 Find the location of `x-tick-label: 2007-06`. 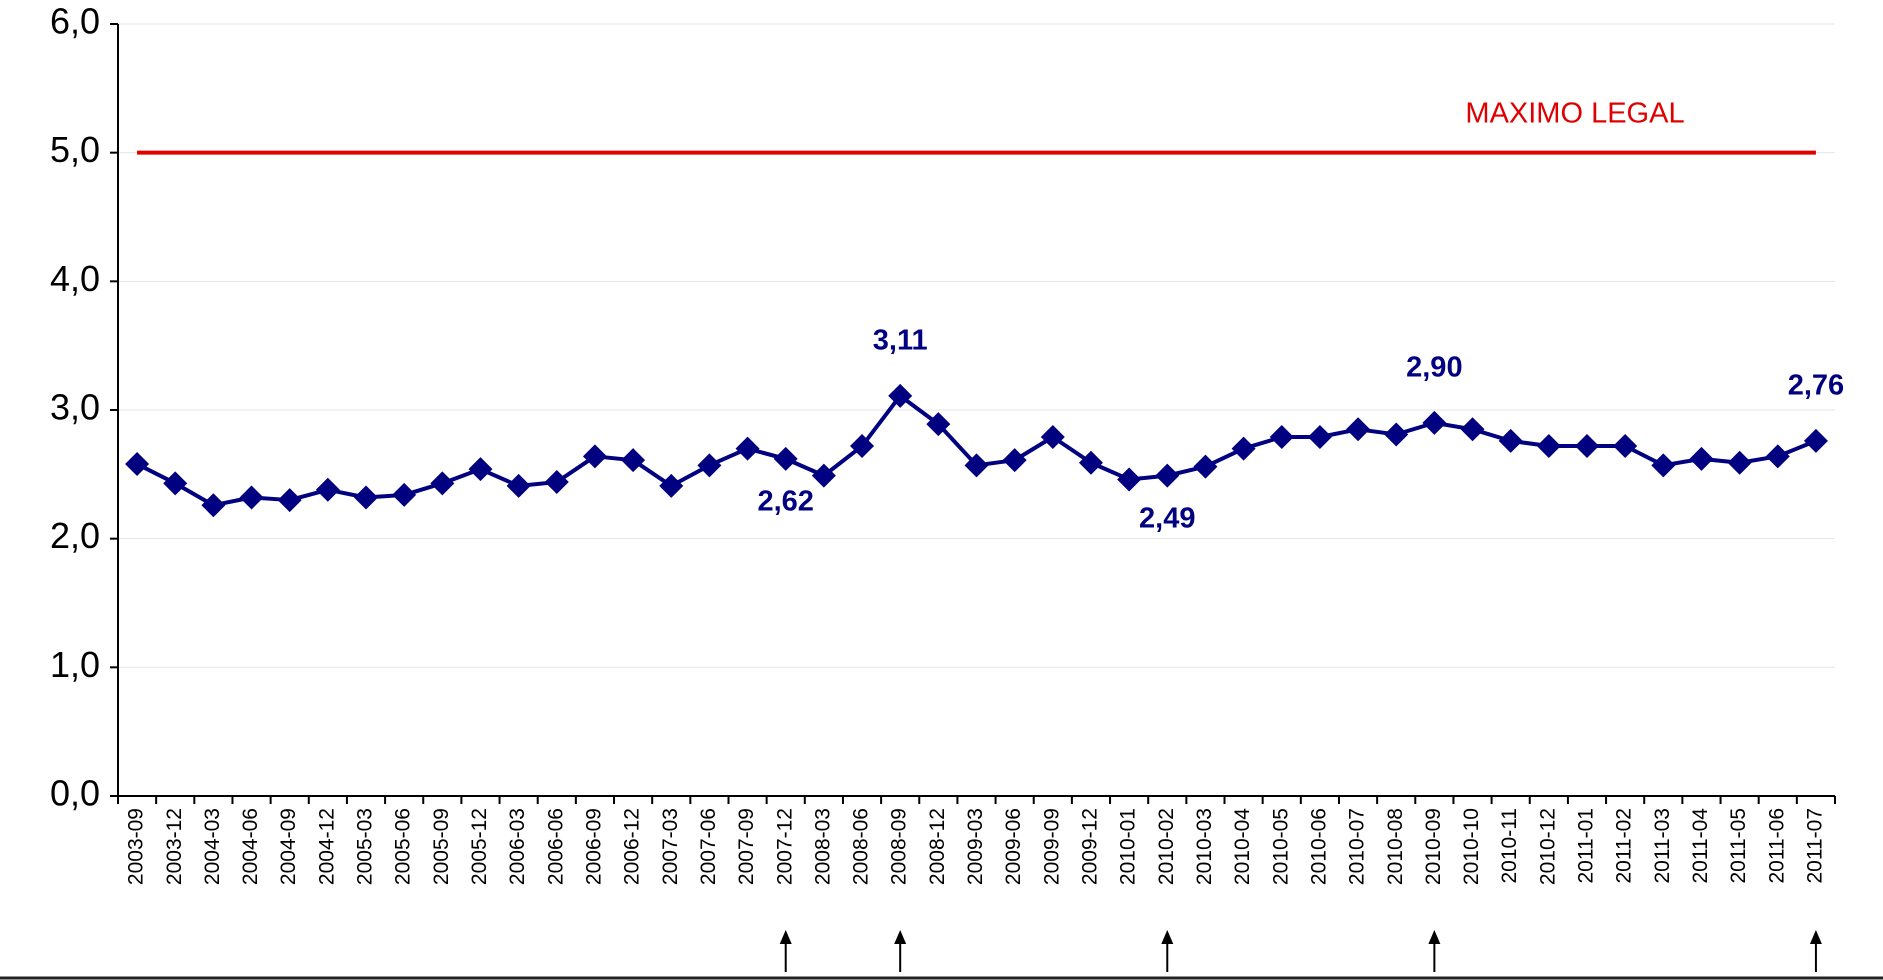

x-tick-label: 2007-06 is located at coordinates (708, 846).